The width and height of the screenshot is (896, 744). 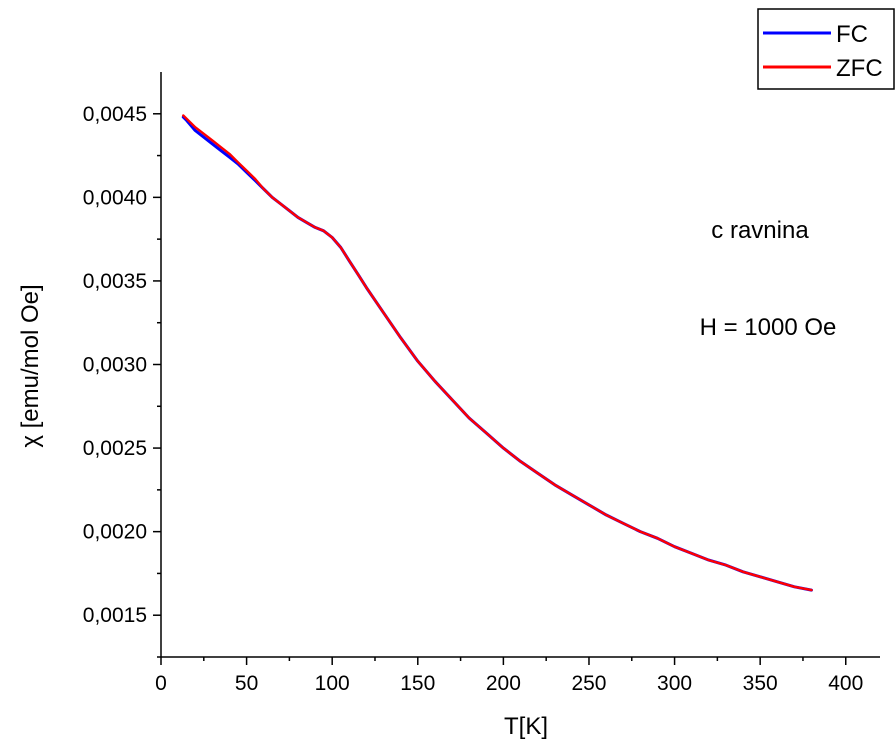 What do you see at coordinates (760, 230) in the screenshot?
I see `annotation-plane: c ravnina` at bounding box center [760, 230].